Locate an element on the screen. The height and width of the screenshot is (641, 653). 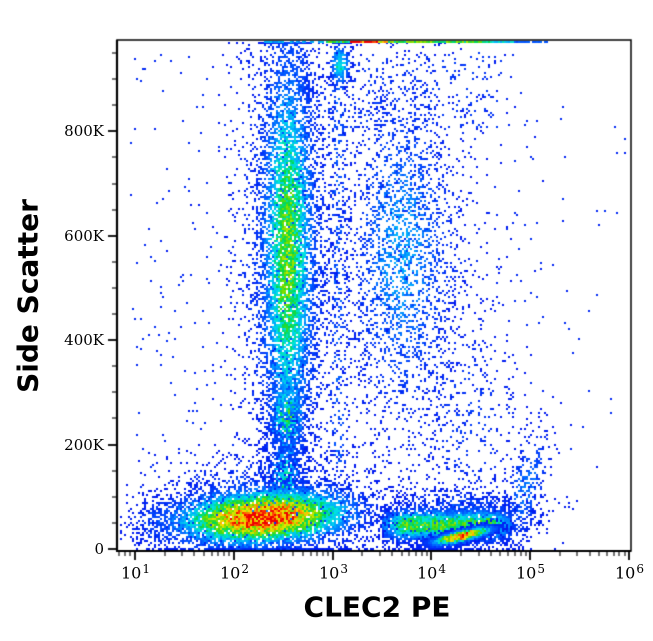
x-tick-label: 105 is located at coordinates (530, 572).